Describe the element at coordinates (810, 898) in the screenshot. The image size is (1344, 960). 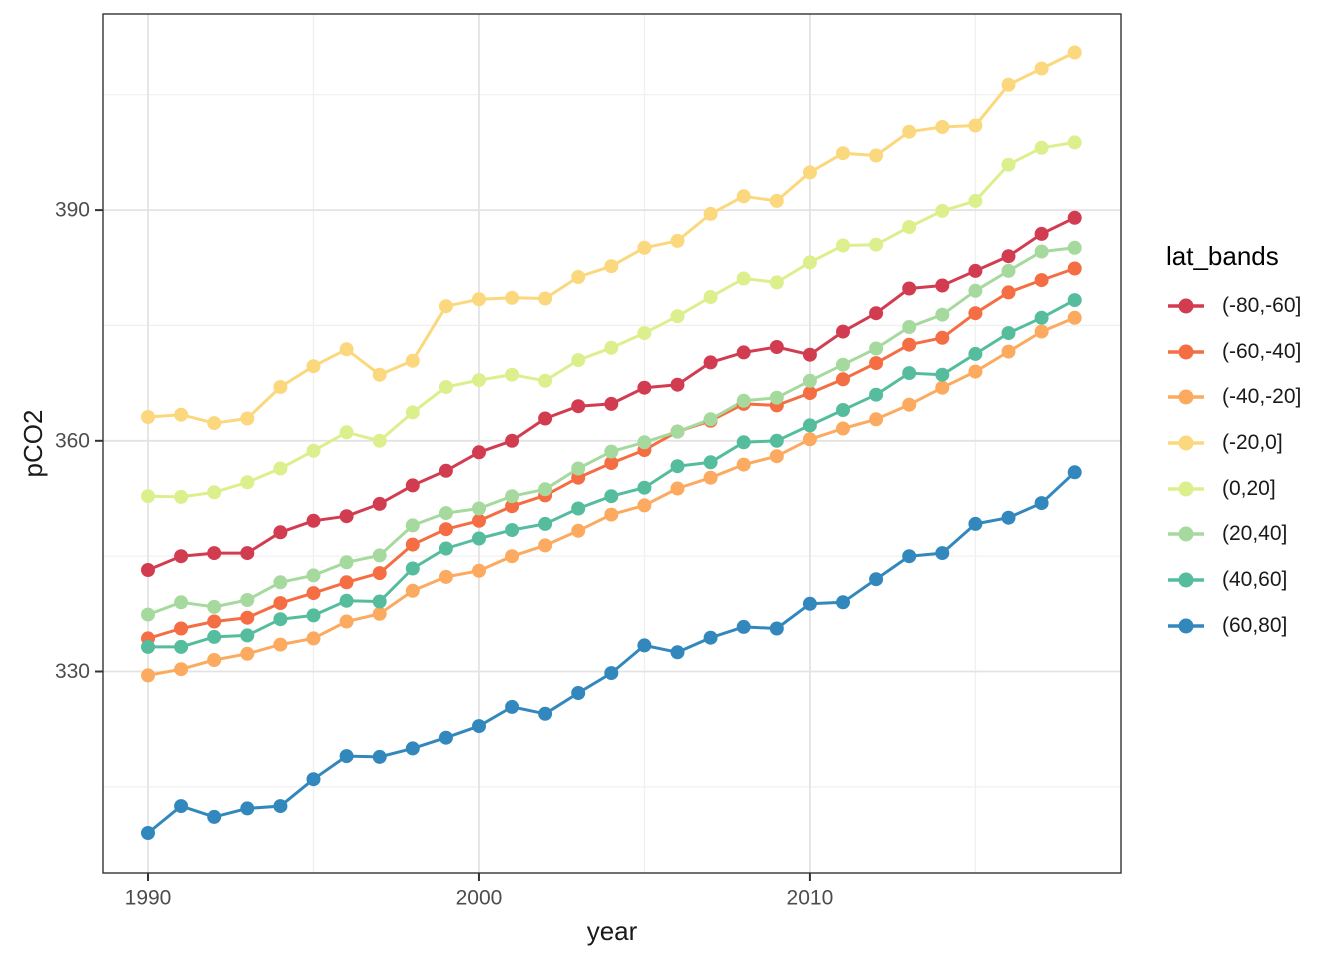
I see `x-tick-label: 2010` at that location.